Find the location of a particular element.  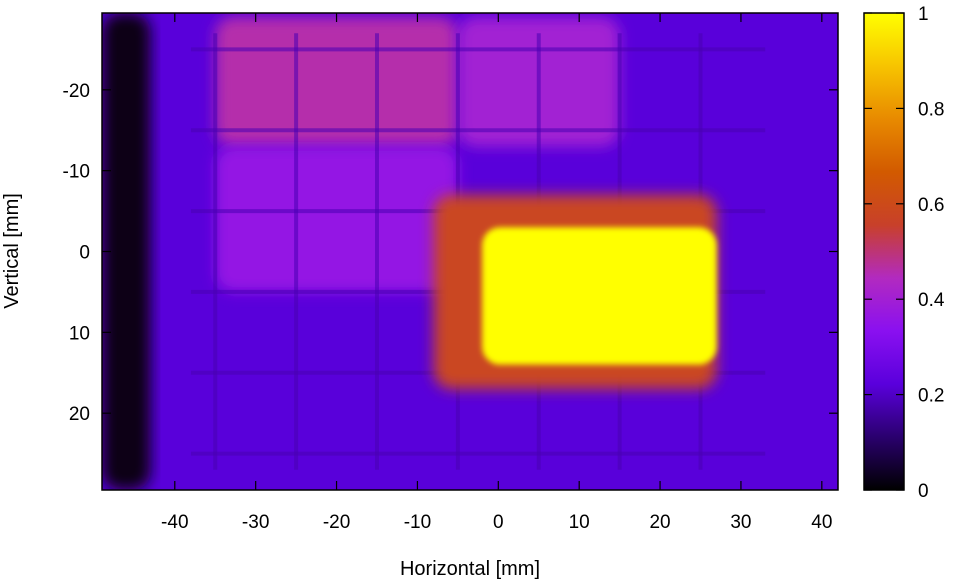

heatmap-region-upper-left-field is located at coordinates (336, 82).